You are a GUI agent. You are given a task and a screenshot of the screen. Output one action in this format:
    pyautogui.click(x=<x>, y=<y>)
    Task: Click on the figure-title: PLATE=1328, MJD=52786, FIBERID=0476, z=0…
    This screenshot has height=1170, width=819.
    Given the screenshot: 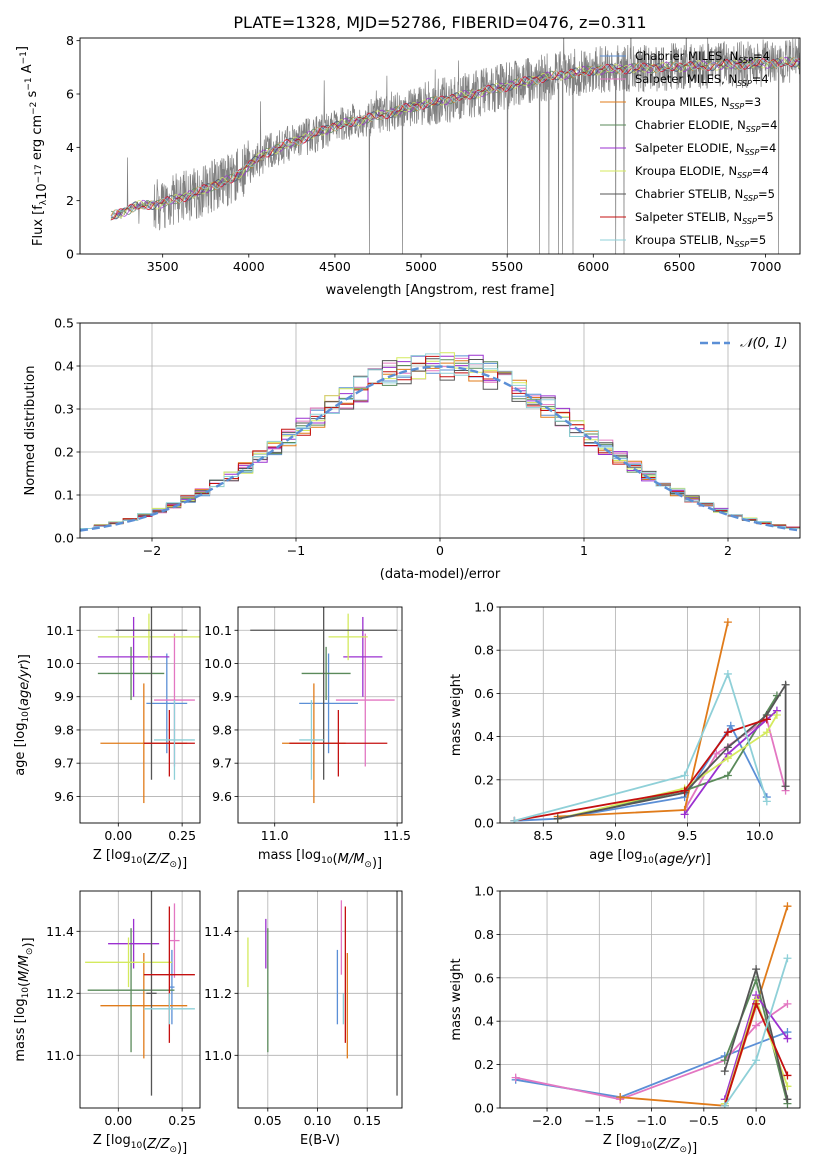 What is the action you would take?
    pyautogui.click(x=439, y=22)
    